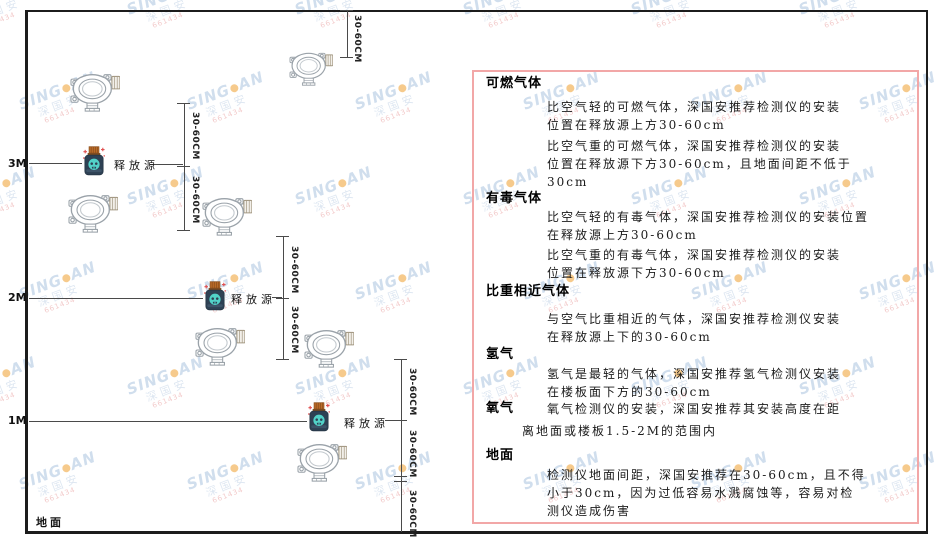  I want to click on section-heading-ground: 地面, so click(500, 455).